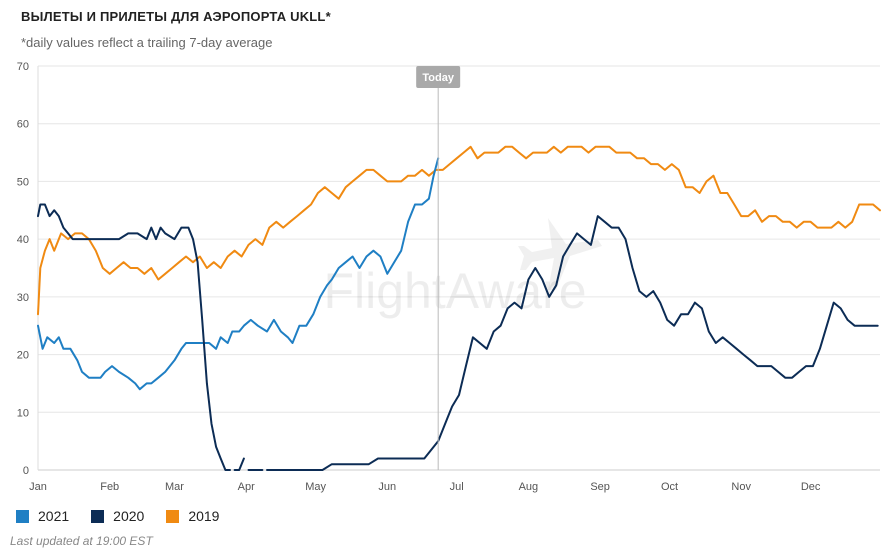  I want to click on y-tick-label: 40, so click(23, 240).